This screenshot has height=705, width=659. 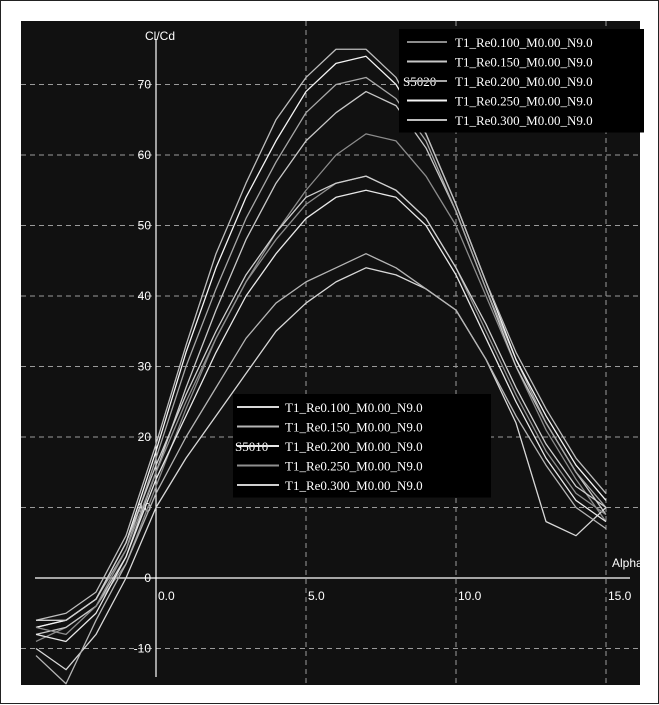 What do you see at coordinates (470, 596) in the screenshot?
I see `x-tick-label: 10.0` at bounding box center [470, 596].